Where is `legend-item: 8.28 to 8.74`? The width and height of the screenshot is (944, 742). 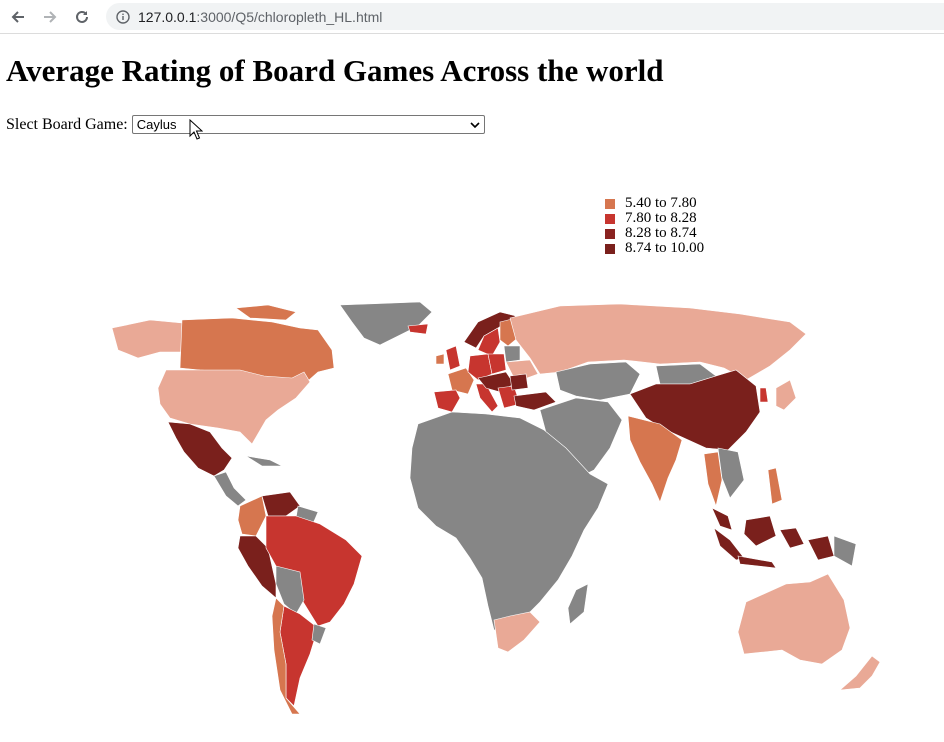
legend-item: 8.28 to 8.74 is located at coordinates (654, 233).